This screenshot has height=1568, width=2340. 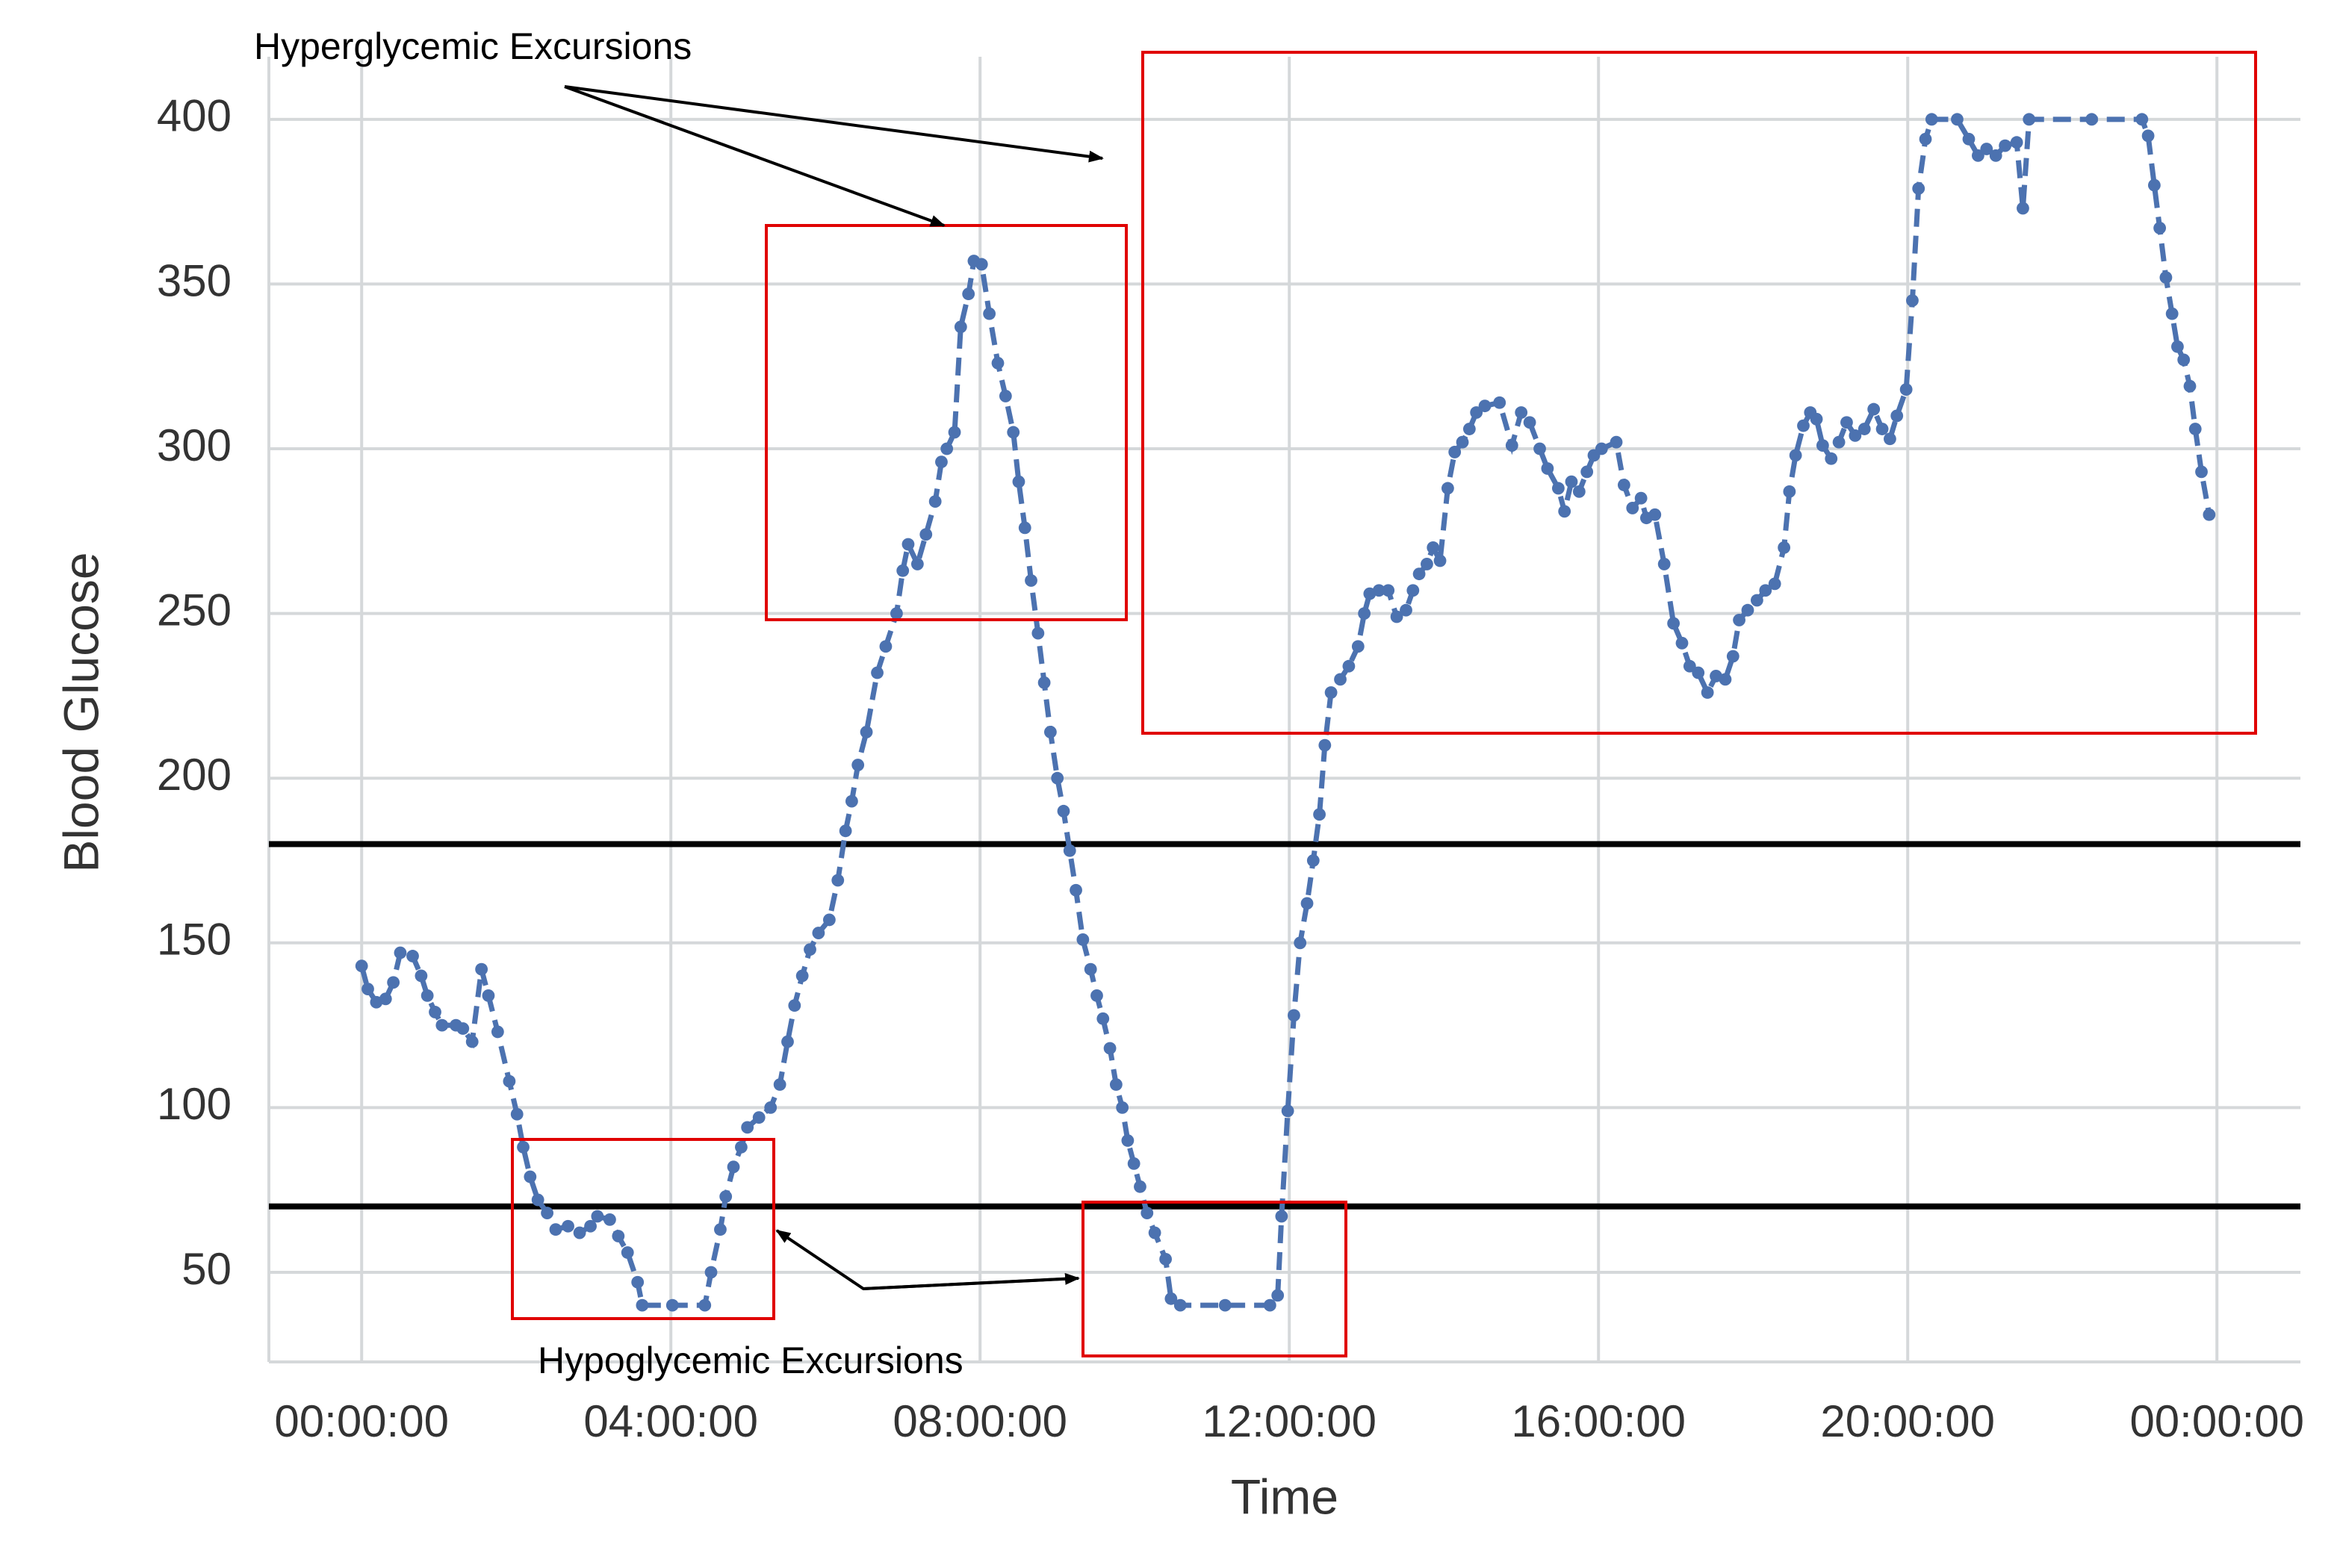 What do you see at coordinates (750, 1360) in the screenshot?
I see `annotation: Hypoglycemic Excursions` at bounding box center [750, 1360].